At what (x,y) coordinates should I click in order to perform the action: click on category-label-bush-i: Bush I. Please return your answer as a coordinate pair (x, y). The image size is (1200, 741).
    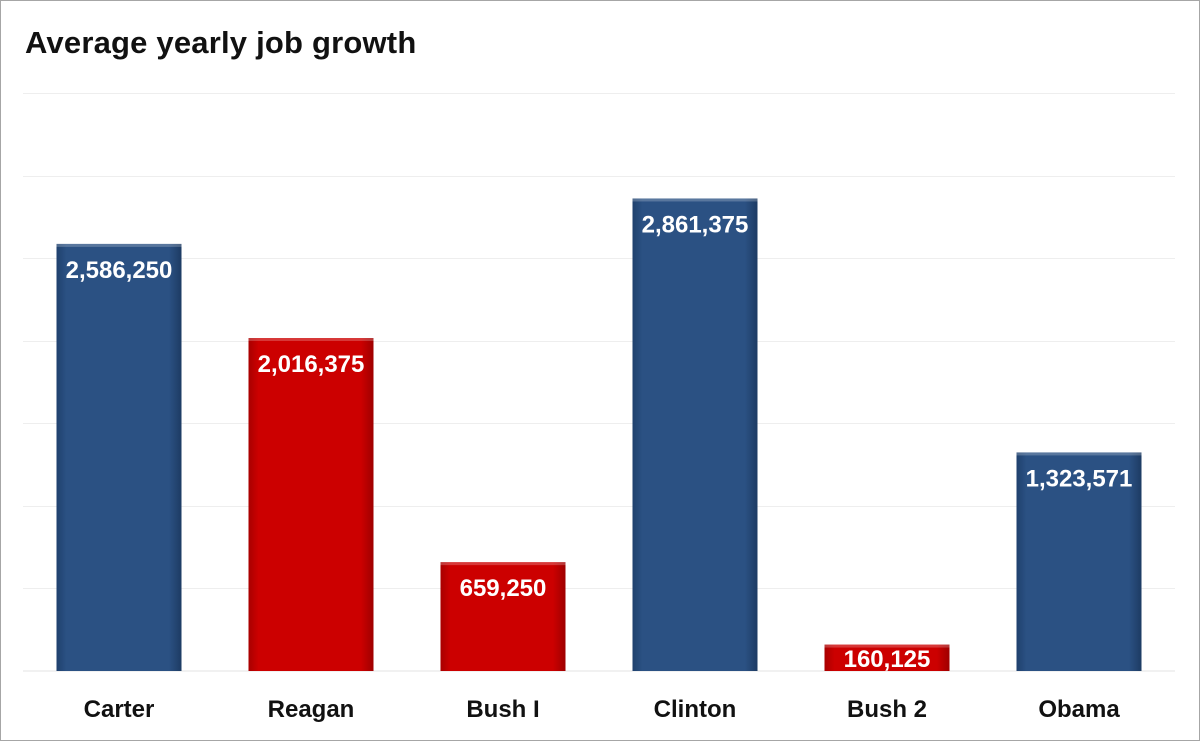
    Looking at the image, I should click on (502, 709).